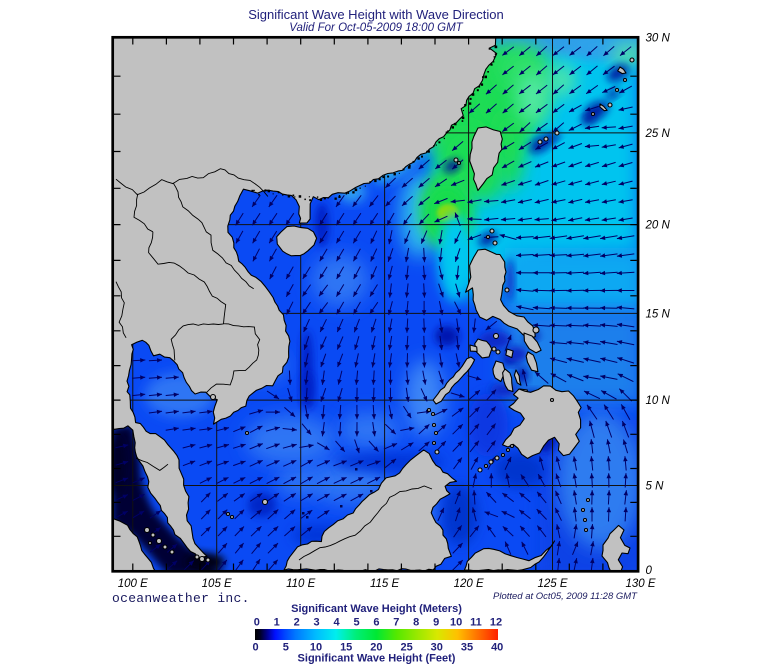 Image resolution: width=775 pixels, height=665 pixels. What do you see at coordinates (376, 623) in the screenshot?
I see `svg-text: 6` at bounding box center [376, 623].